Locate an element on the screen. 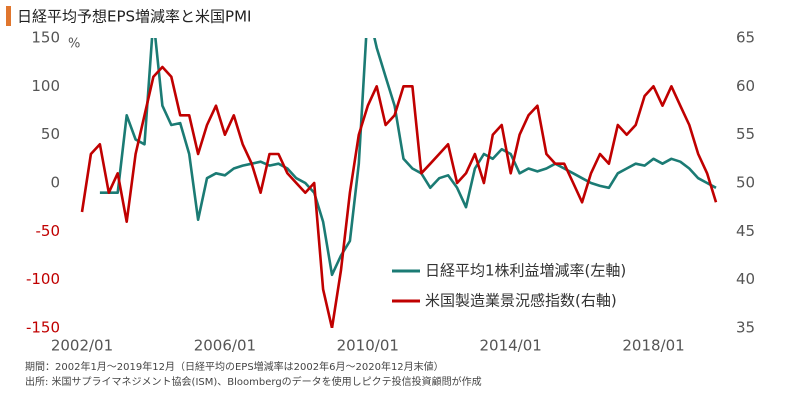  y2-tick-label: 55 is located at coordinates (745, 134).